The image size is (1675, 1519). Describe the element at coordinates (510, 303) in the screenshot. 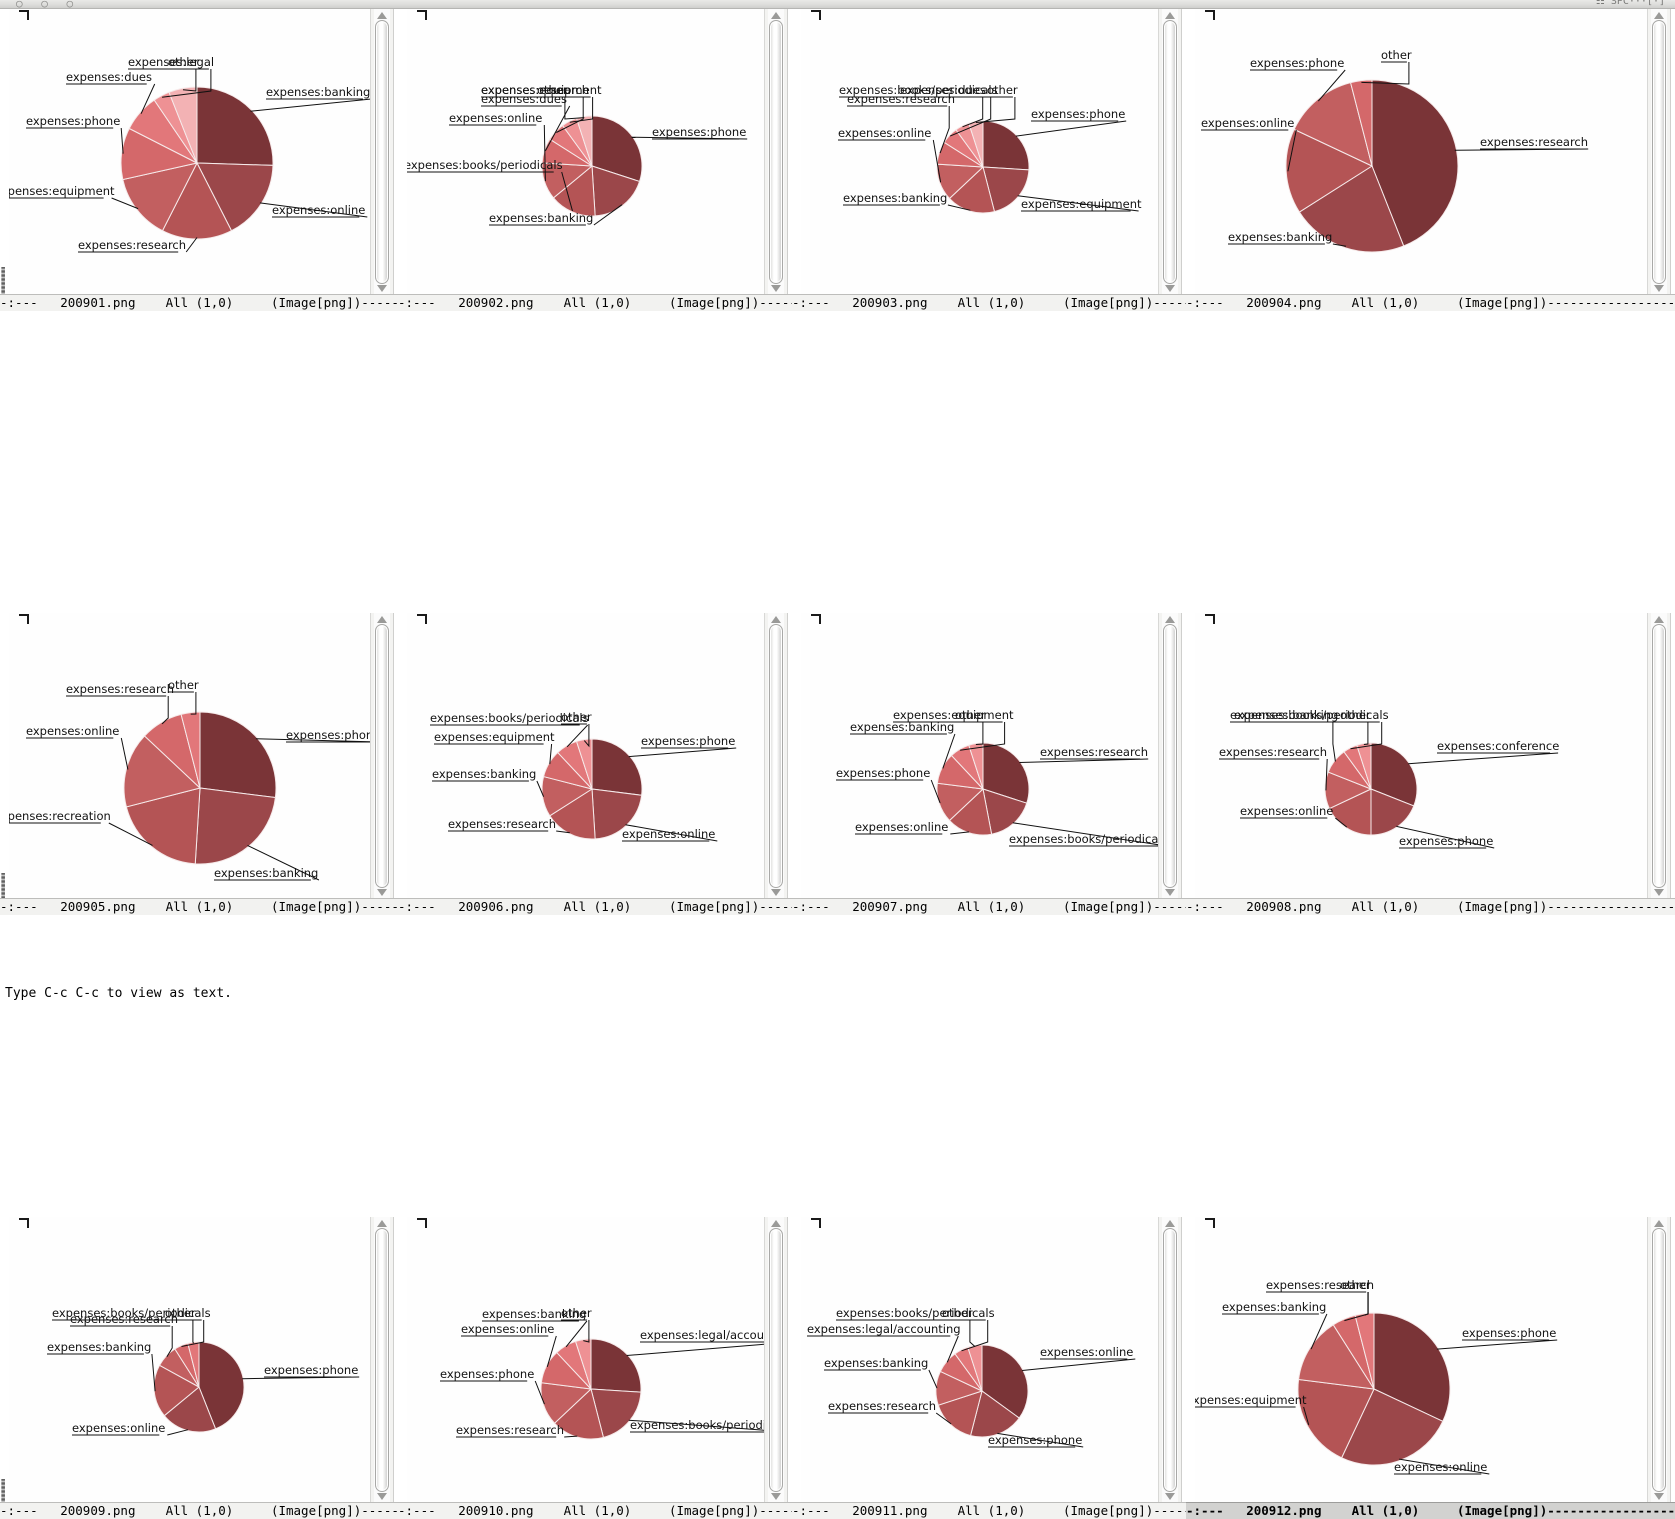

I see `mode-line-buffer-name: 200902.png` at that location.